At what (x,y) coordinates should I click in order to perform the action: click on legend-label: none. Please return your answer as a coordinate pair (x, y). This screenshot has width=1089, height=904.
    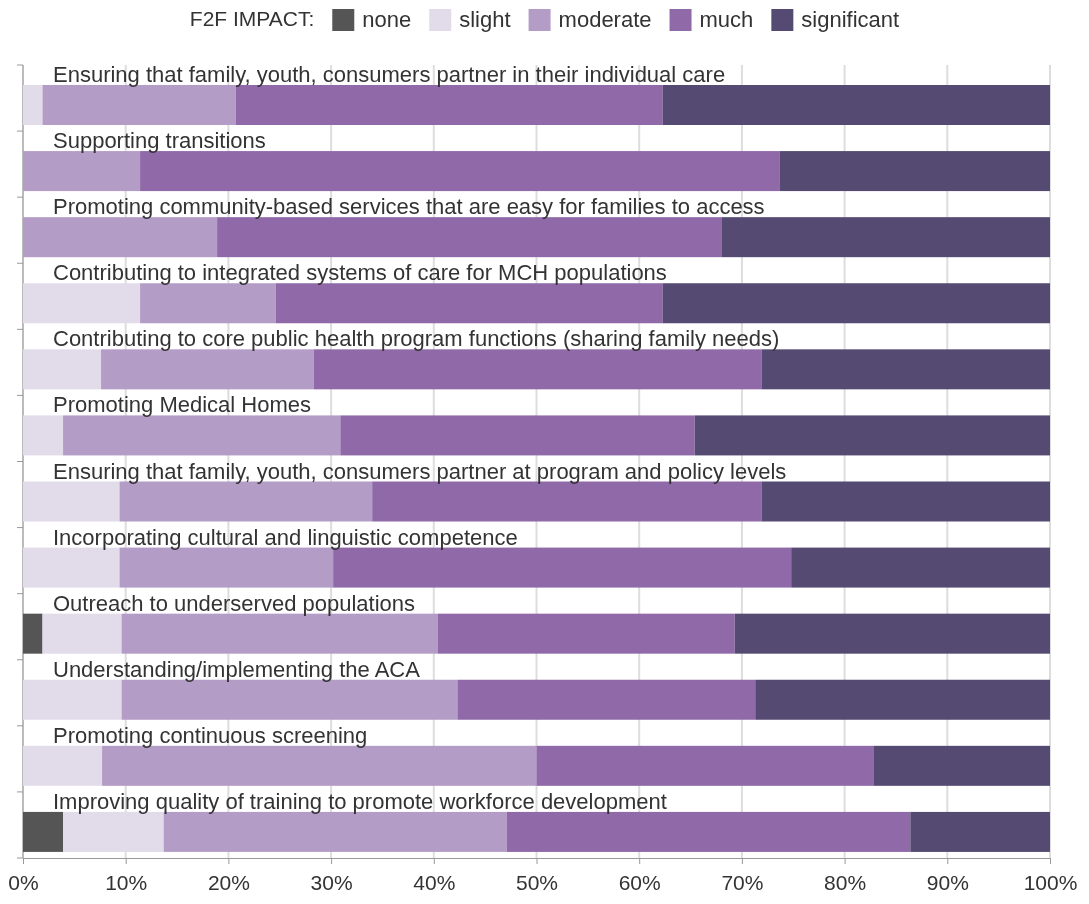
    Looking at the image, I should click on (387, 19).